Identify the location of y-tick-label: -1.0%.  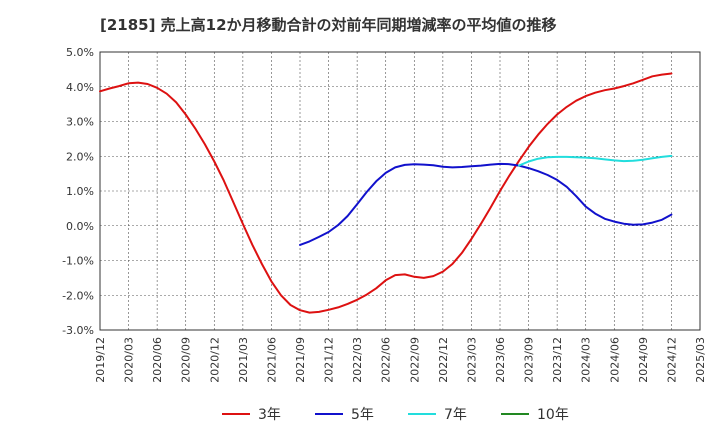
(78, 261).